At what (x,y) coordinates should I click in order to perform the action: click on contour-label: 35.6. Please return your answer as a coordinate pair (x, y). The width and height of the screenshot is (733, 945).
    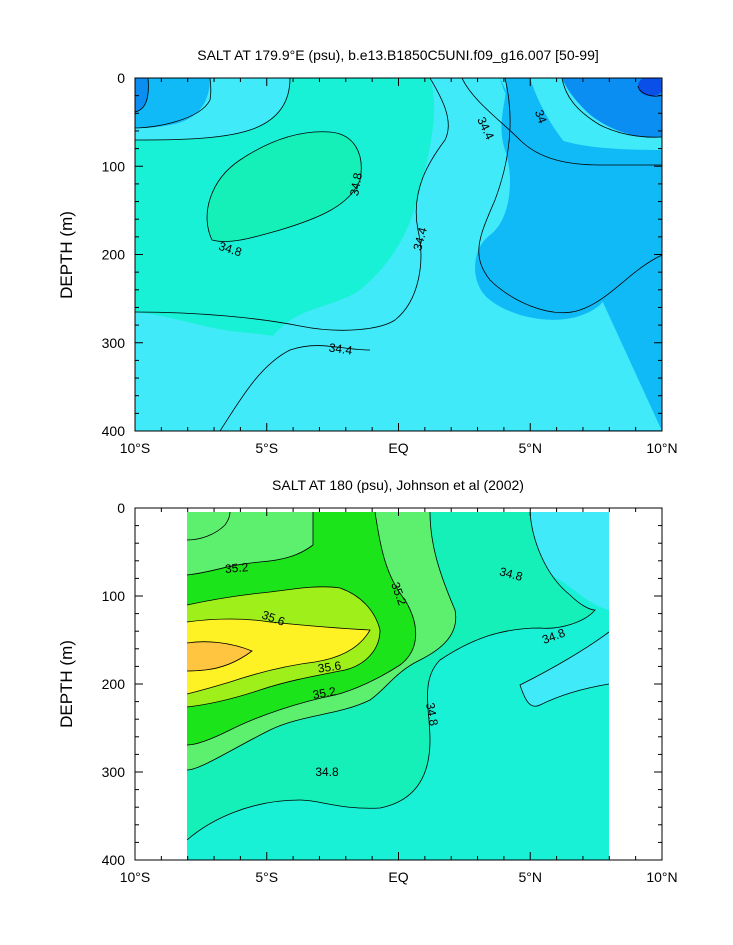
    Looking at the image, I should click on (329, 666).